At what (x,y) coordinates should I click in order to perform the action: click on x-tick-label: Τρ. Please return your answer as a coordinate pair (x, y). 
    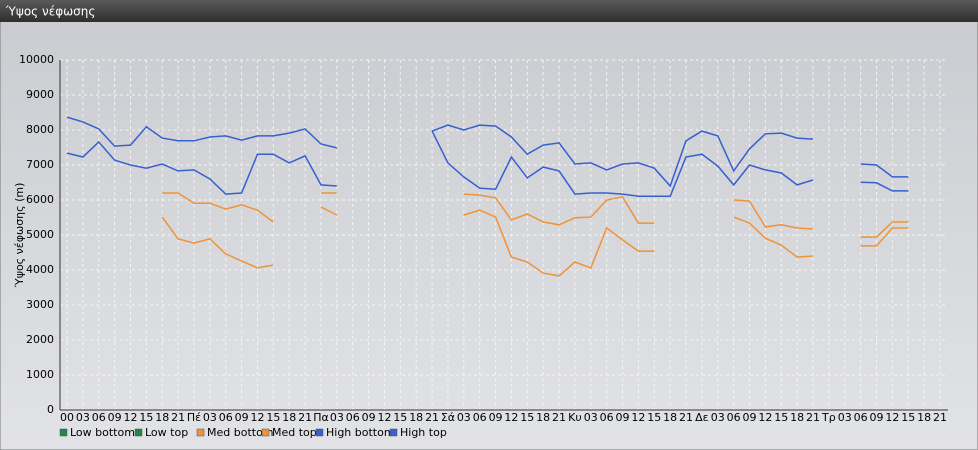
    Looking at the image, I should click on (828, 417).